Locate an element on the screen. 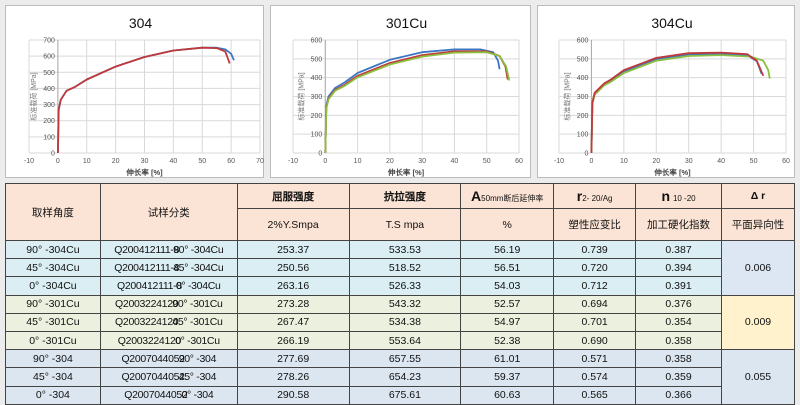 The width and height of the screenshot is (800, 405). chart-title: 304Cu is located at coordinates (671, 23).